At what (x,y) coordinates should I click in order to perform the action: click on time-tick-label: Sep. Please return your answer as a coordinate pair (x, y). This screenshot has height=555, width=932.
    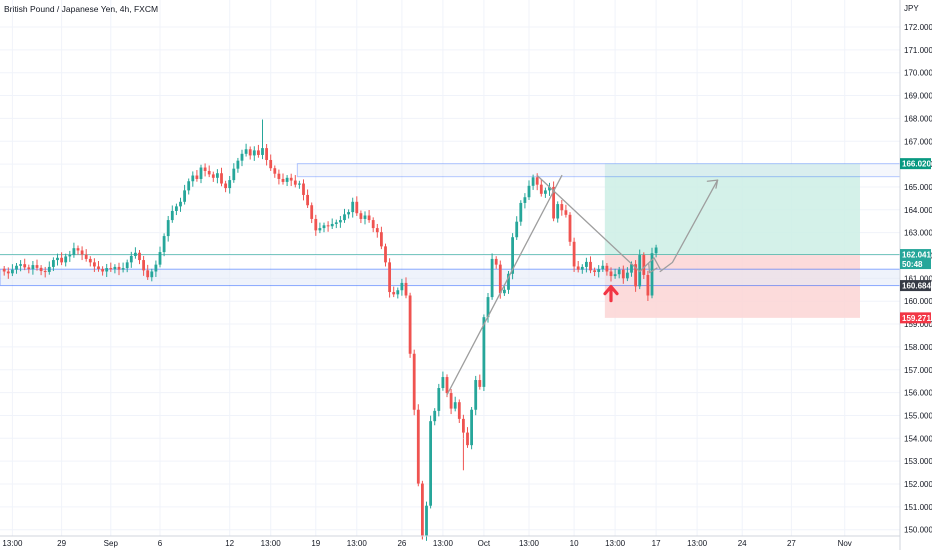
    Looking at the image, I should click on (111, 543).